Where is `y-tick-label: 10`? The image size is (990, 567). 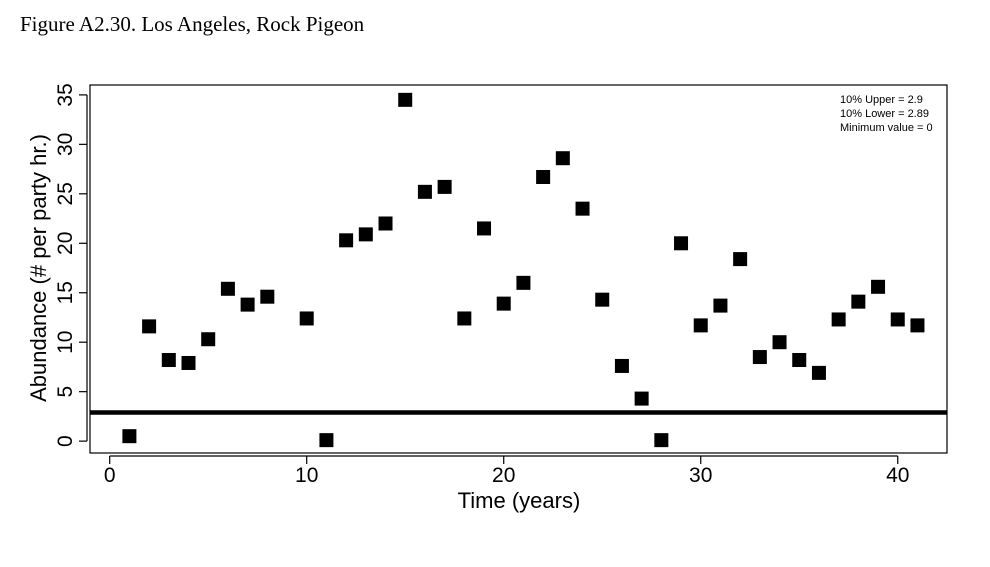
y-tick-label: 10 is located at coordinates (65, 342).